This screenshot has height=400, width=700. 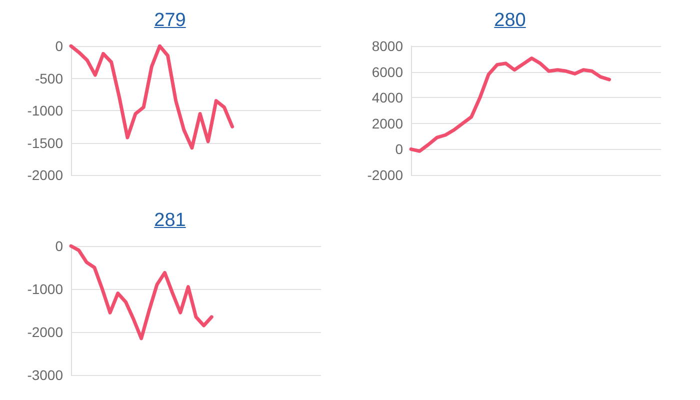 I want to click on chart-title: 280, so click(x=510, y=20).